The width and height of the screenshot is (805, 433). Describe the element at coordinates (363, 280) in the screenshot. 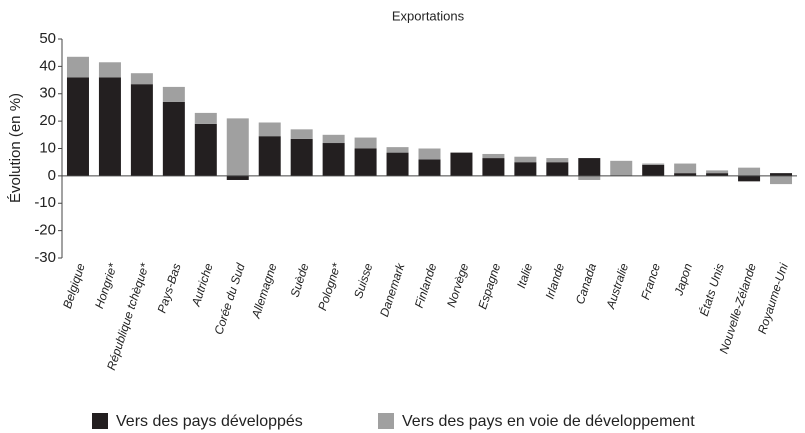

I see `x-tick-label: Suisse` at that location.